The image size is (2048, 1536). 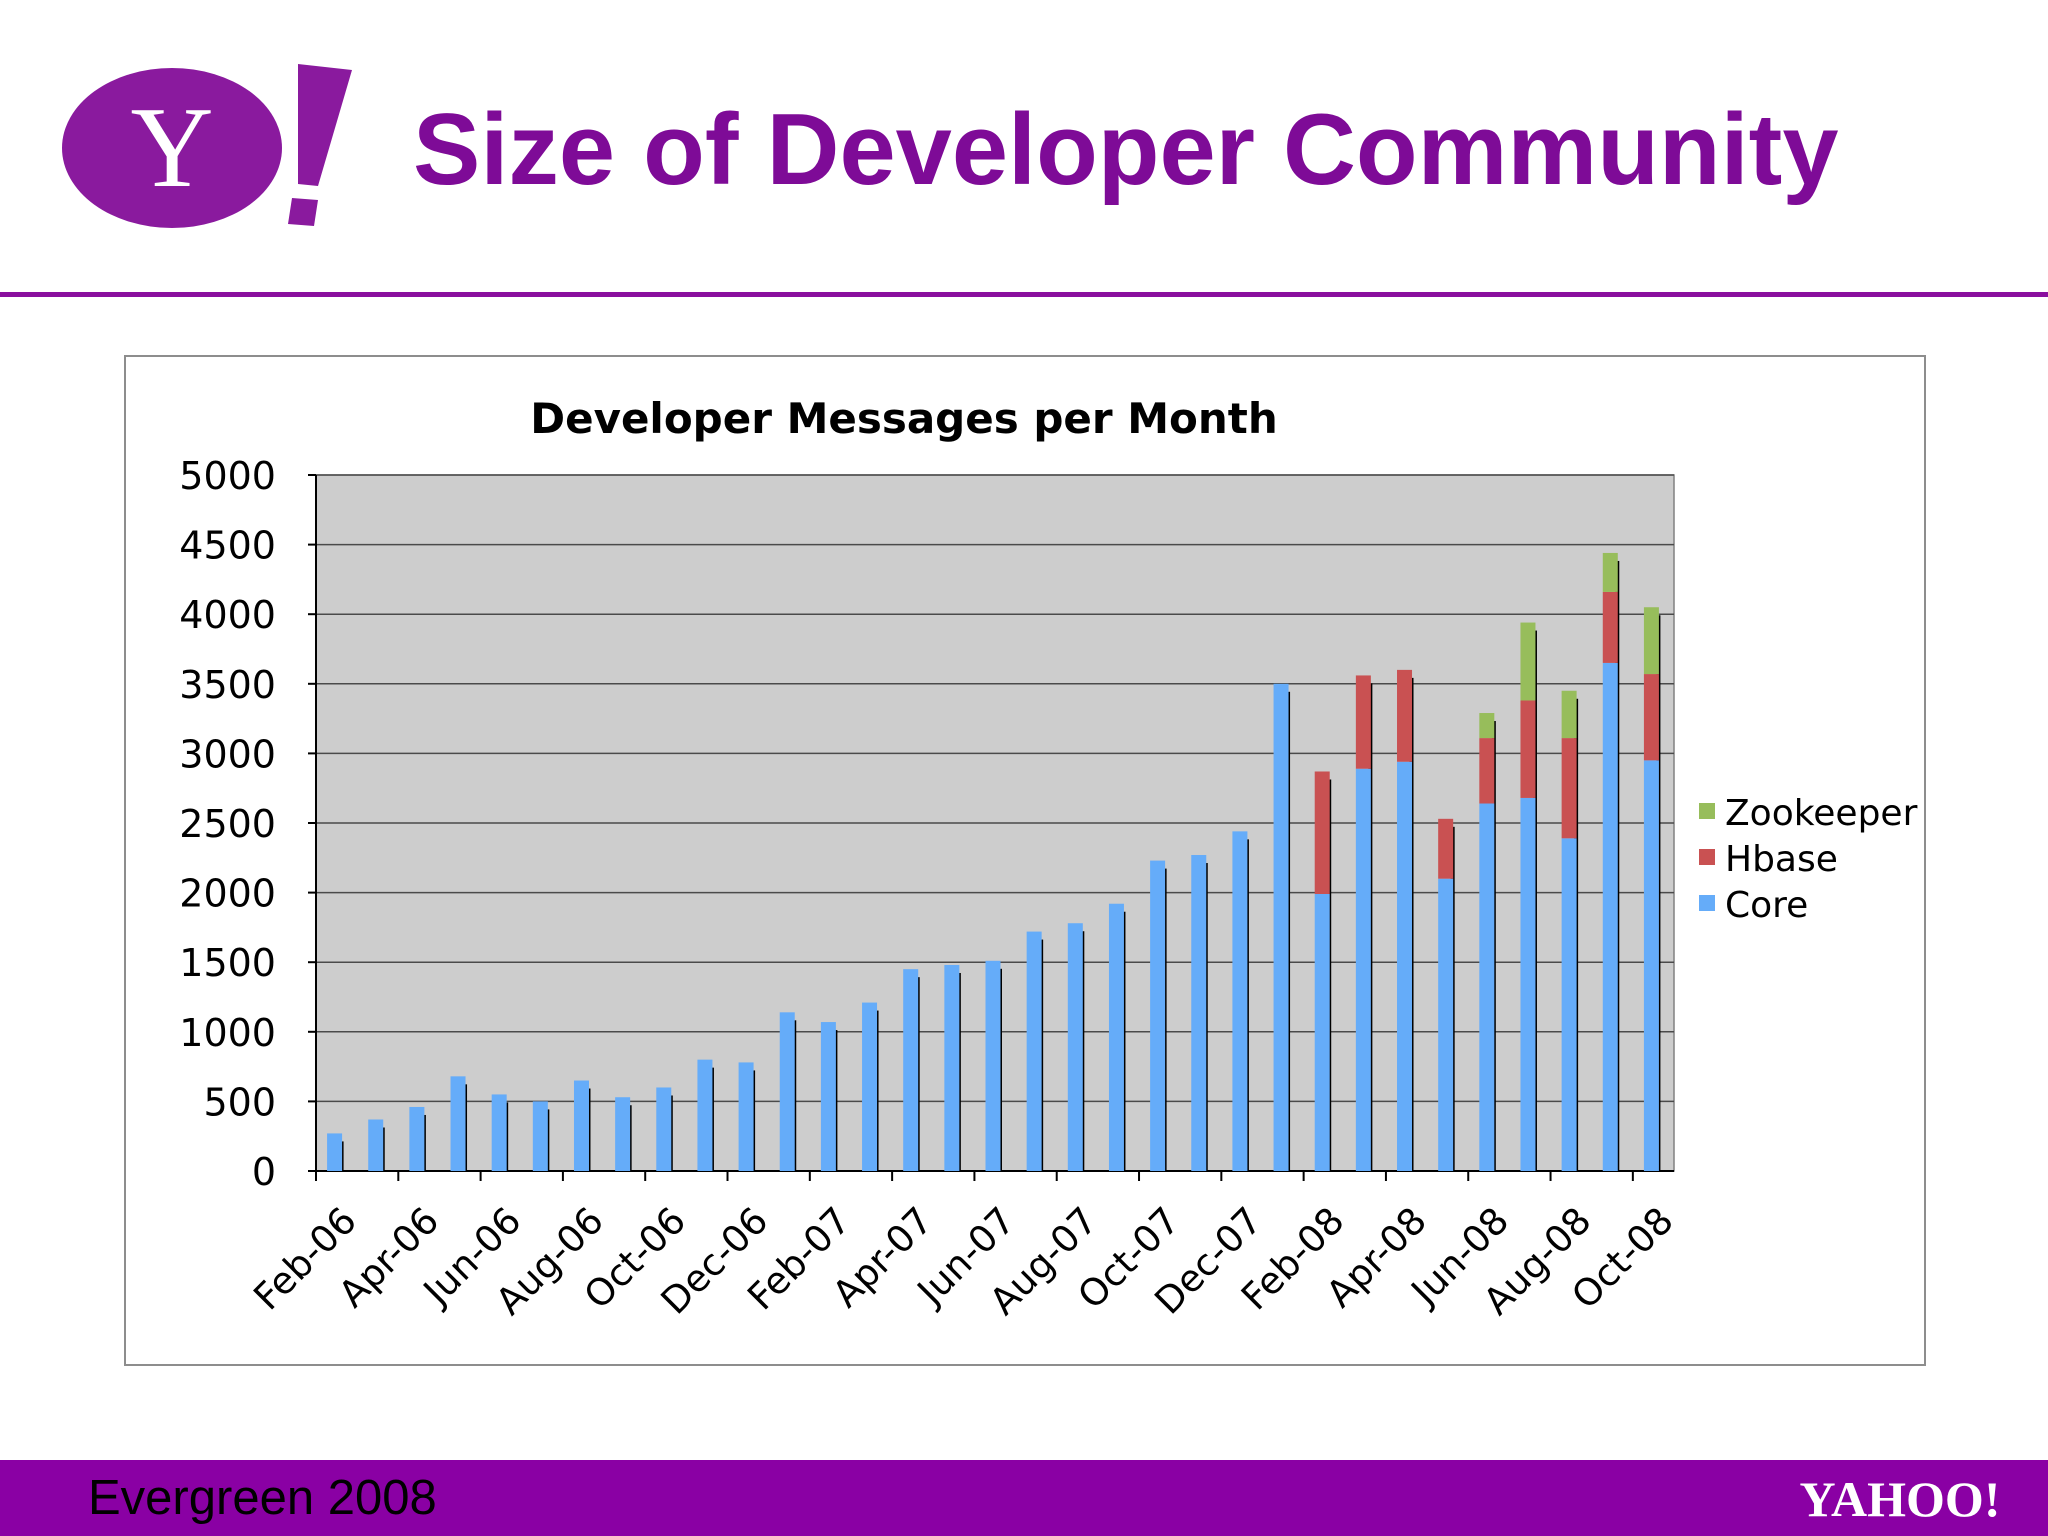 What do you see at coordinates (1707, 811) in the screenshot?
I see `legend-swatch-zookeeper` at bounding box center [1707, 811].